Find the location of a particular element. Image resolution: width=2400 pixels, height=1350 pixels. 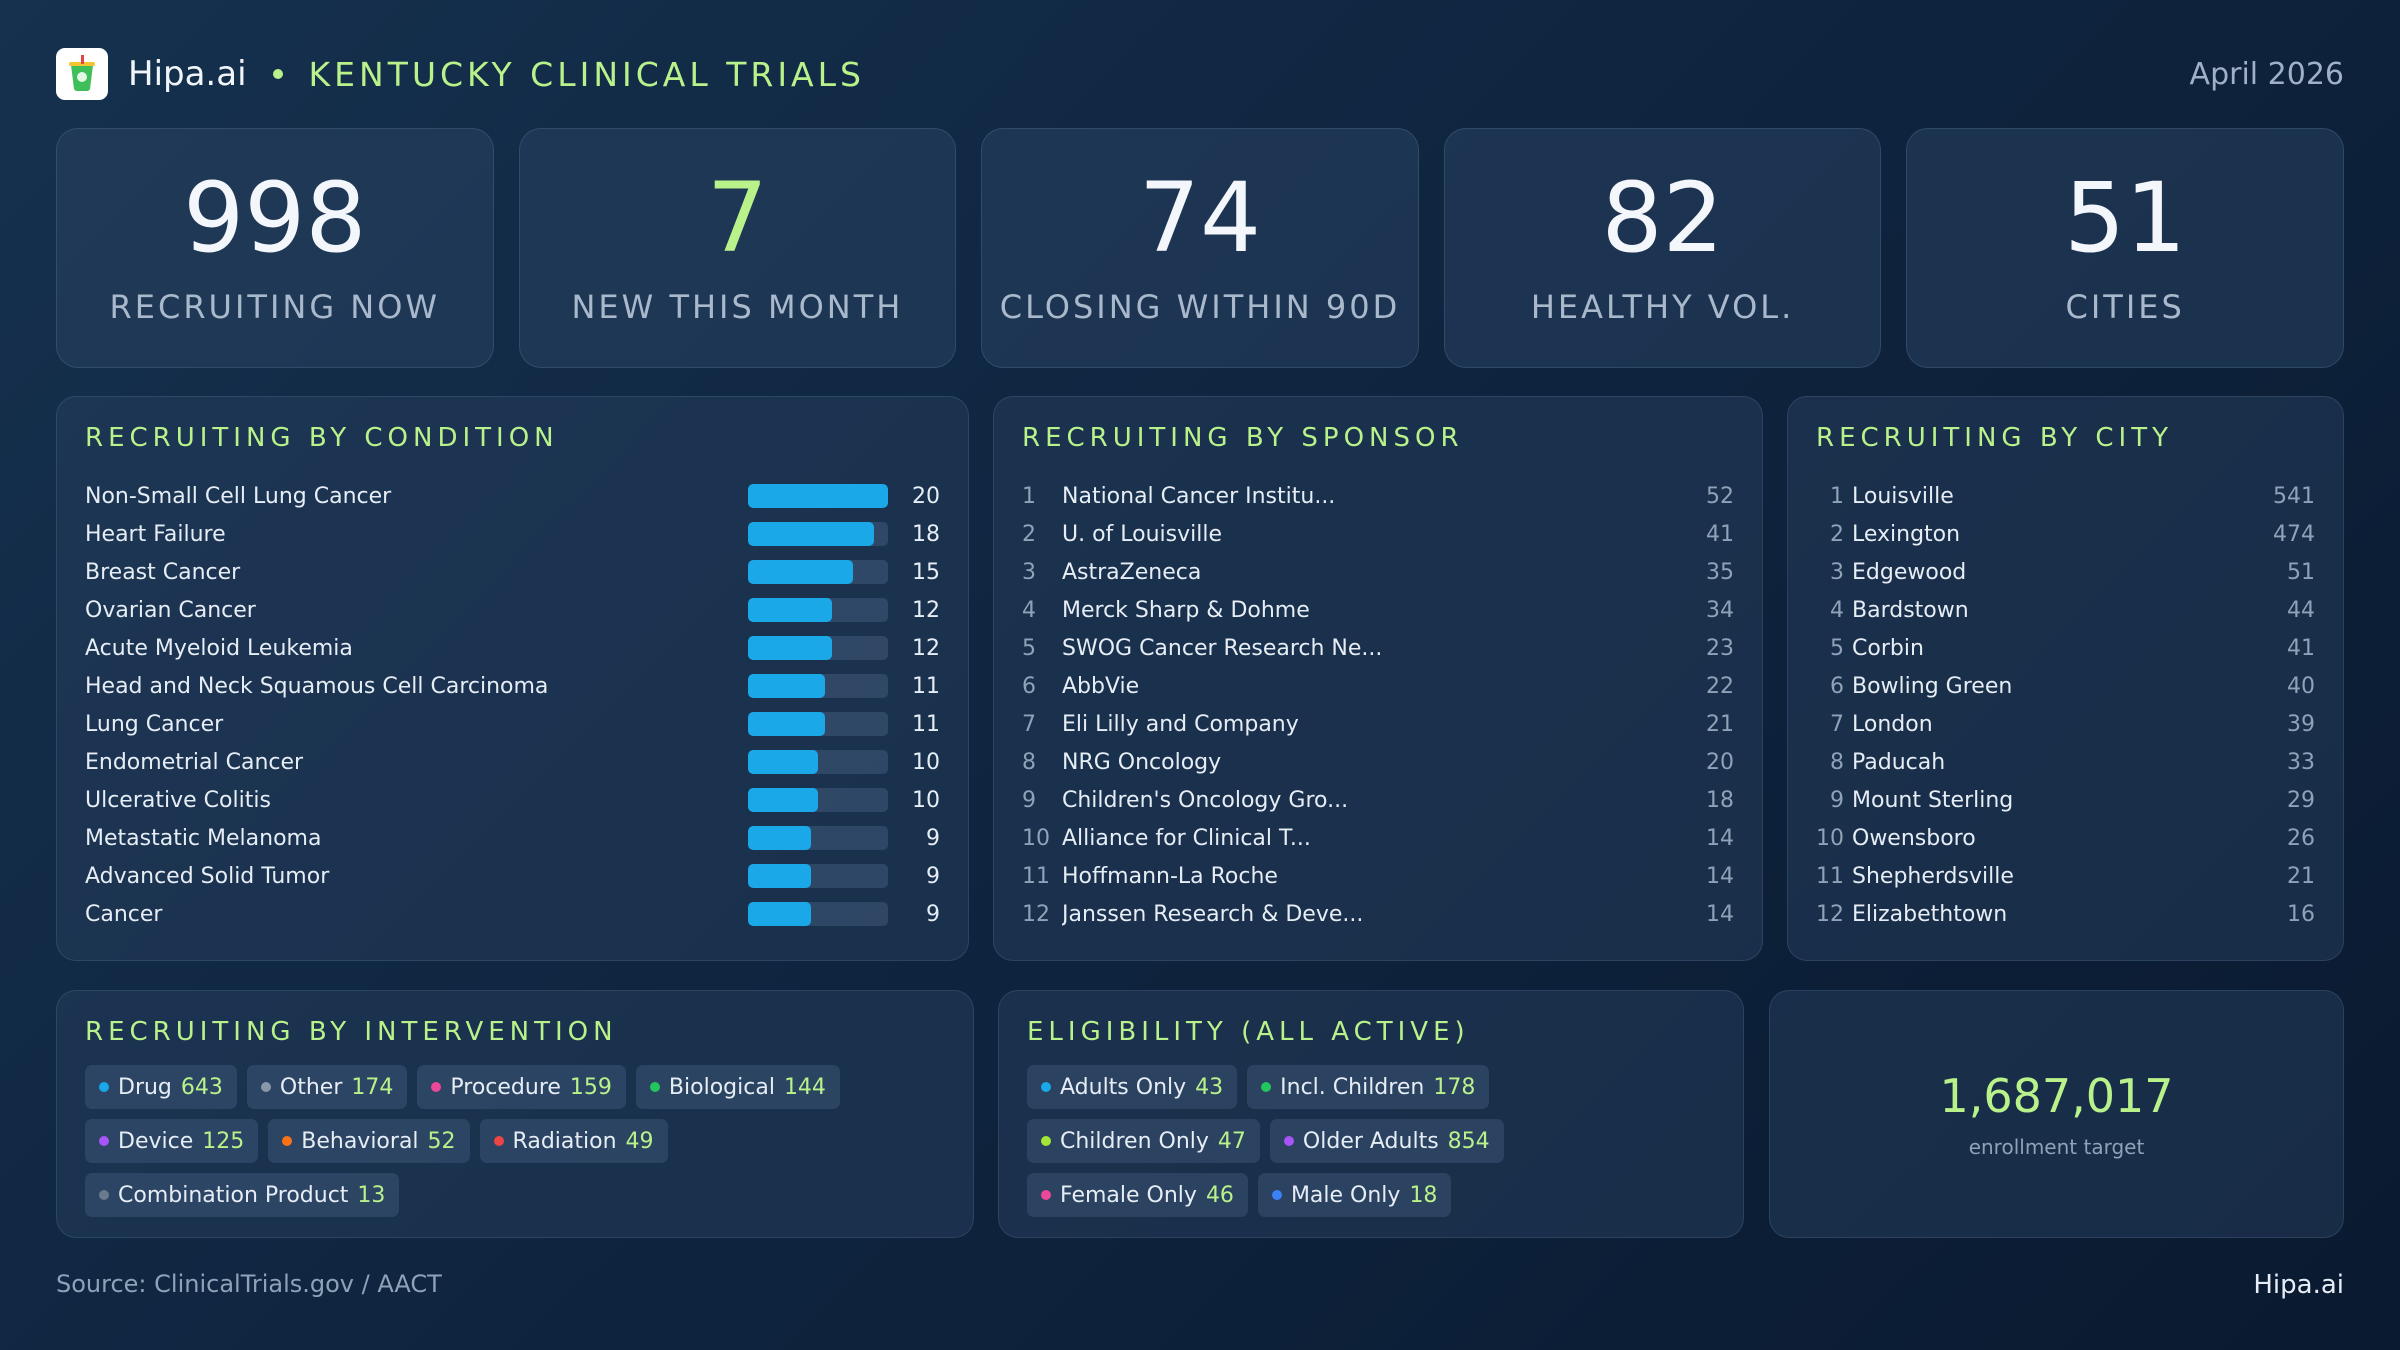

source-note: Source: ClinicalTrials.gov / AACT is located at coordinates (249, 1284).